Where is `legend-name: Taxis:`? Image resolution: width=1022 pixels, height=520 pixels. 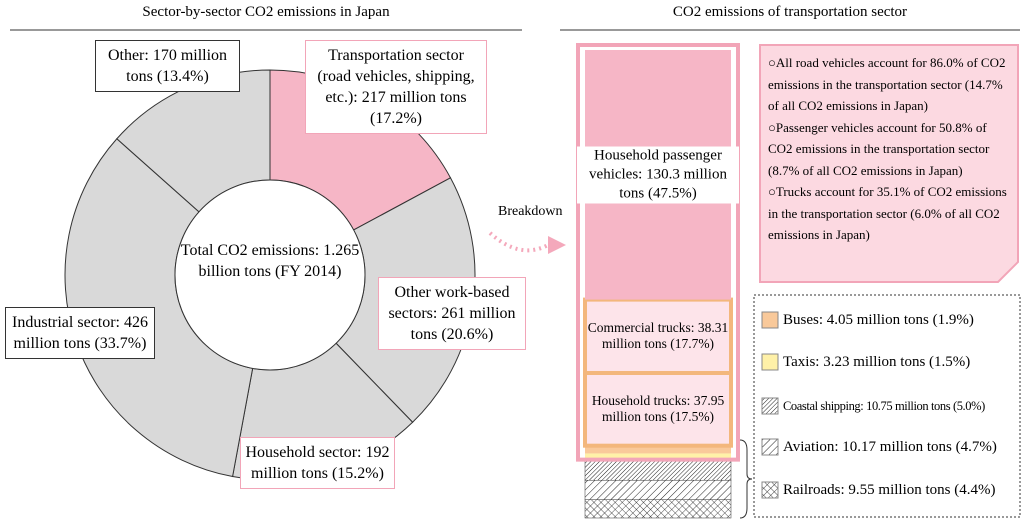
legend-name: Taxis: is located at coordinates (801, 362).